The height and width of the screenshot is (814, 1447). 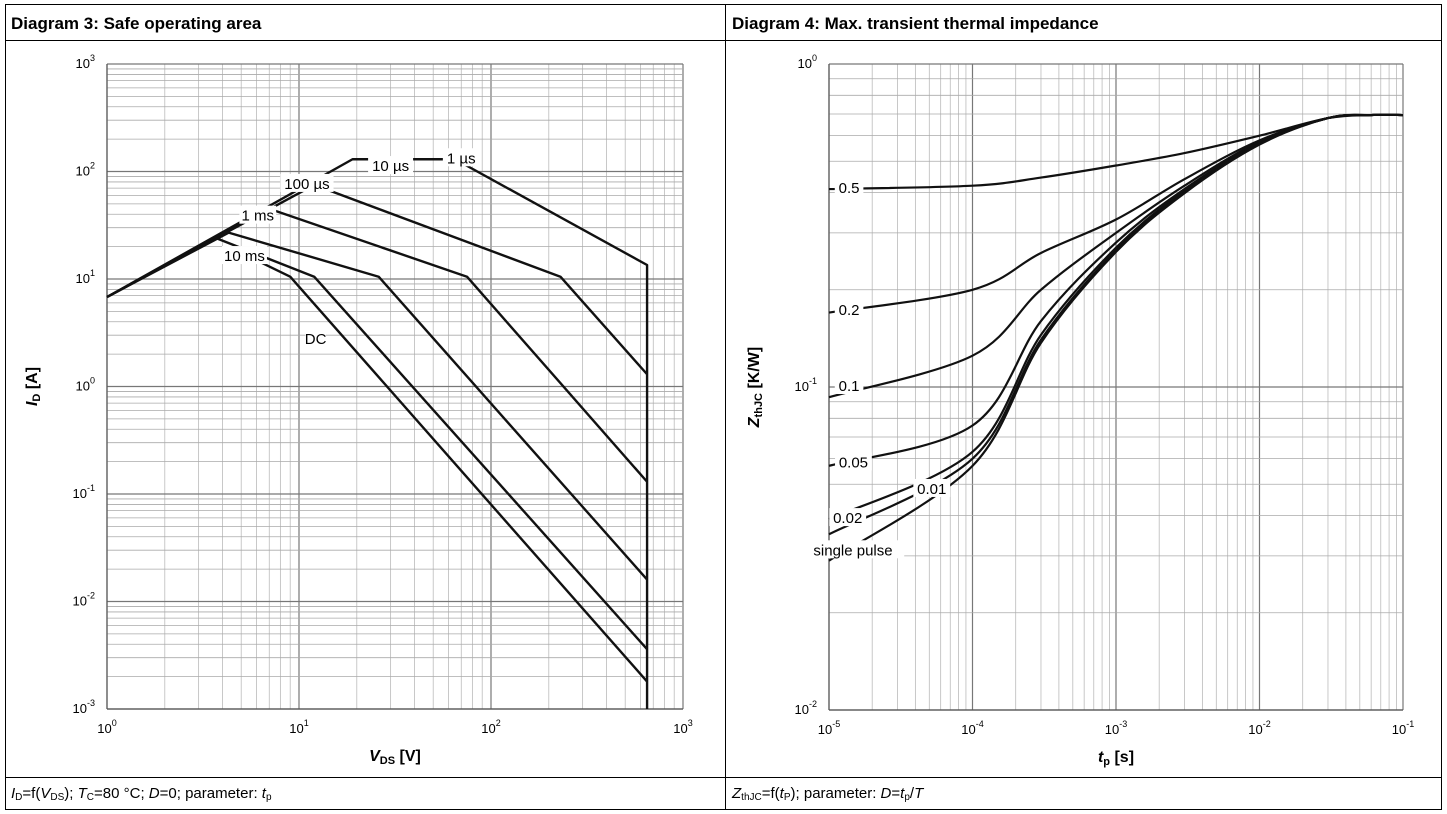 I want to click on x-tick-label: 10⁻⁴, so click(x=972, y=728).